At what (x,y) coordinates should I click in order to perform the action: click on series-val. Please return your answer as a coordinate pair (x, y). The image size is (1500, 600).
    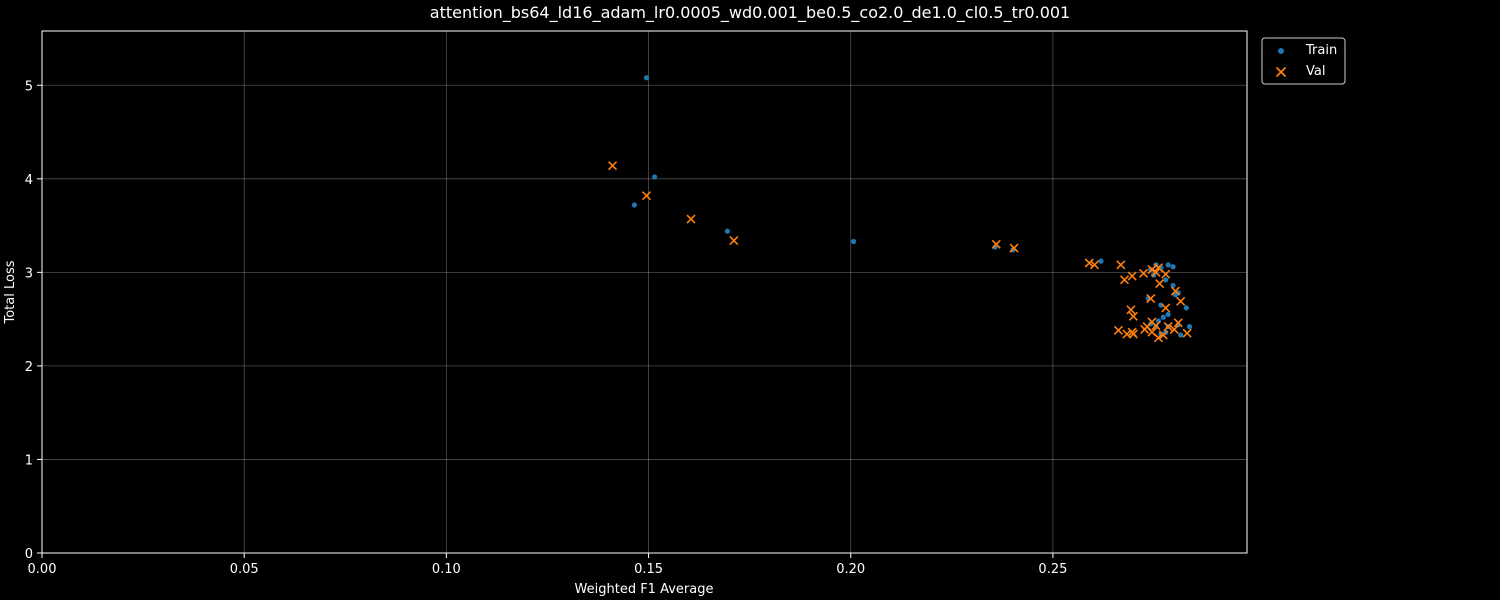
    Looking at the image, I should click on (899, 252).